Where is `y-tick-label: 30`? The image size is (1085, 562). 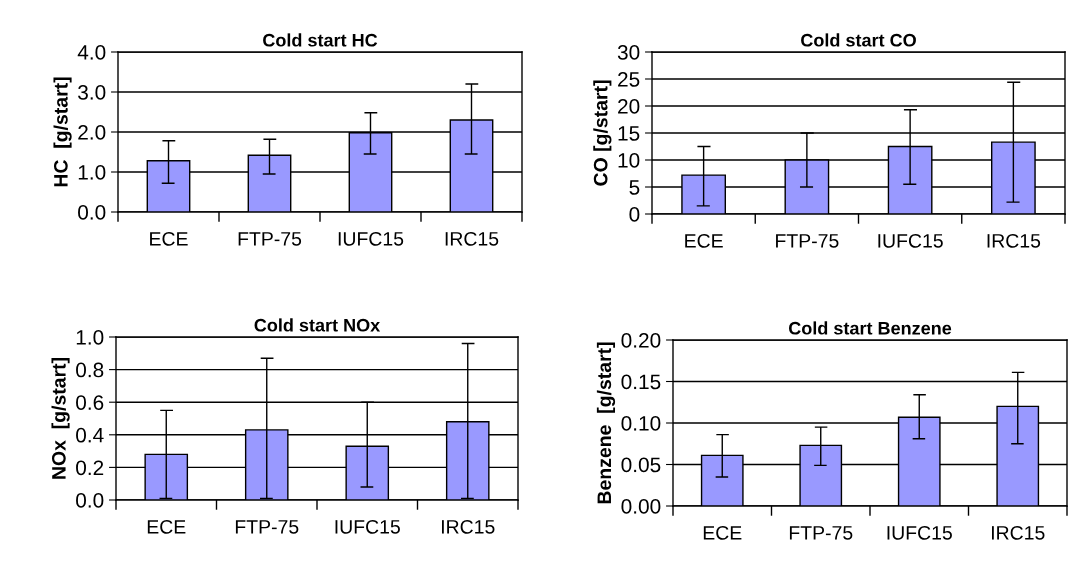 y-tick-label: 30 is located at coordinates (628, 52).